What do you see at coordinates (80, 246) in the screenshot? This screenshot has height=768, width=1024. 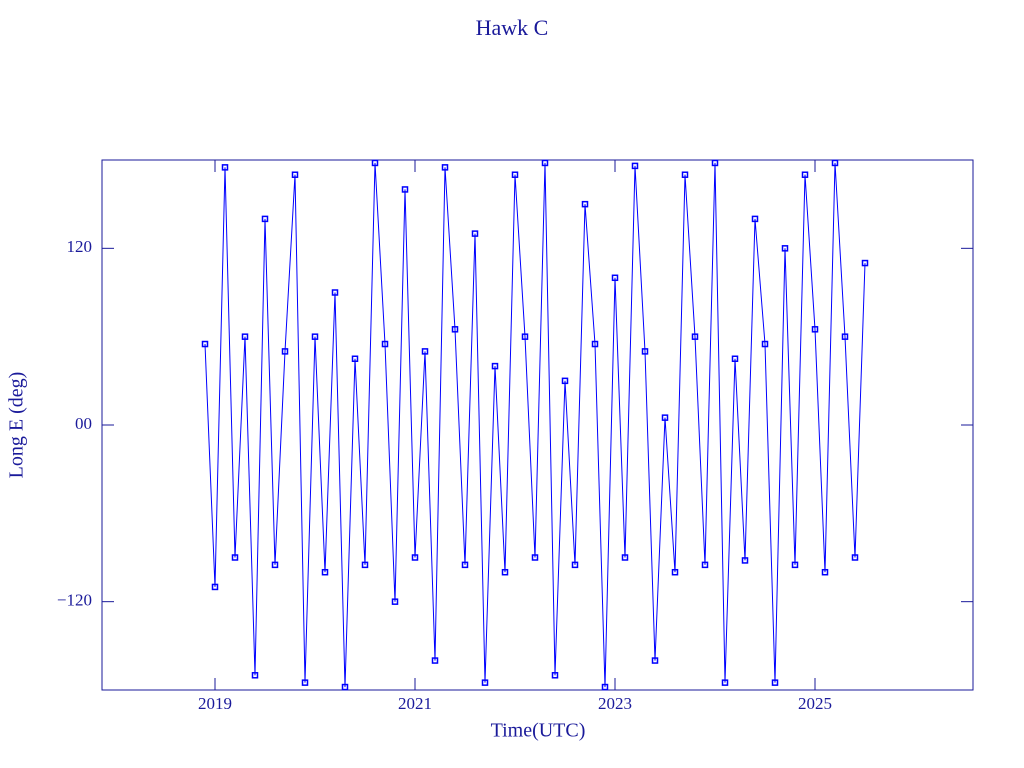 I see `y-tick-label: 120` at bounding box center [80, 246].